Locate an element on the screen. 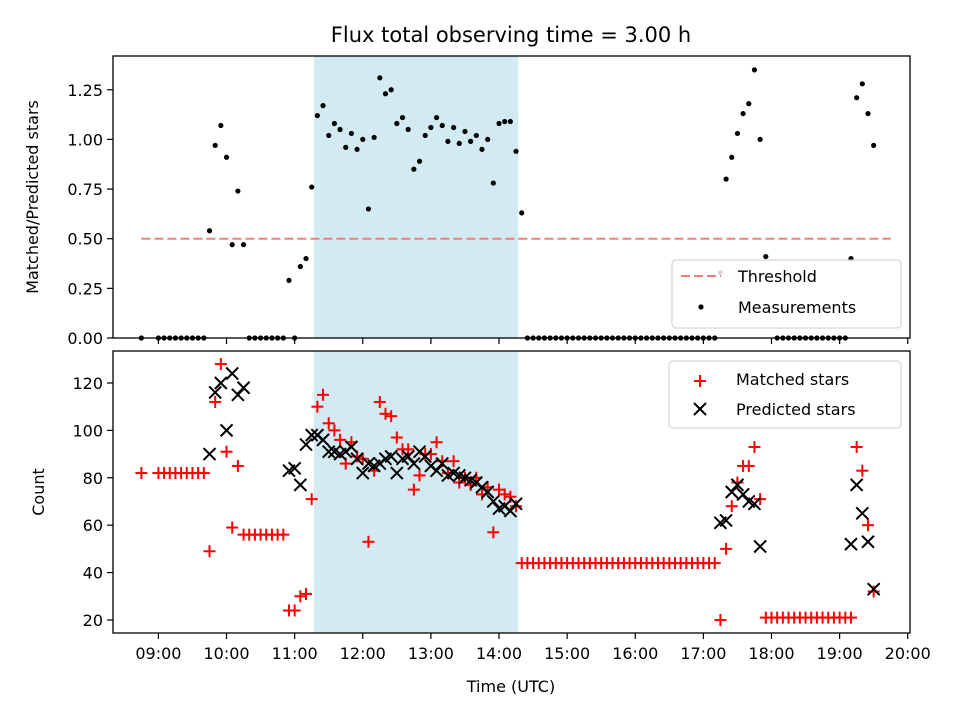 The width and height of the screenshot is (960, 720). x-tick-label: 20:00 is located at coordinates (908, 653).